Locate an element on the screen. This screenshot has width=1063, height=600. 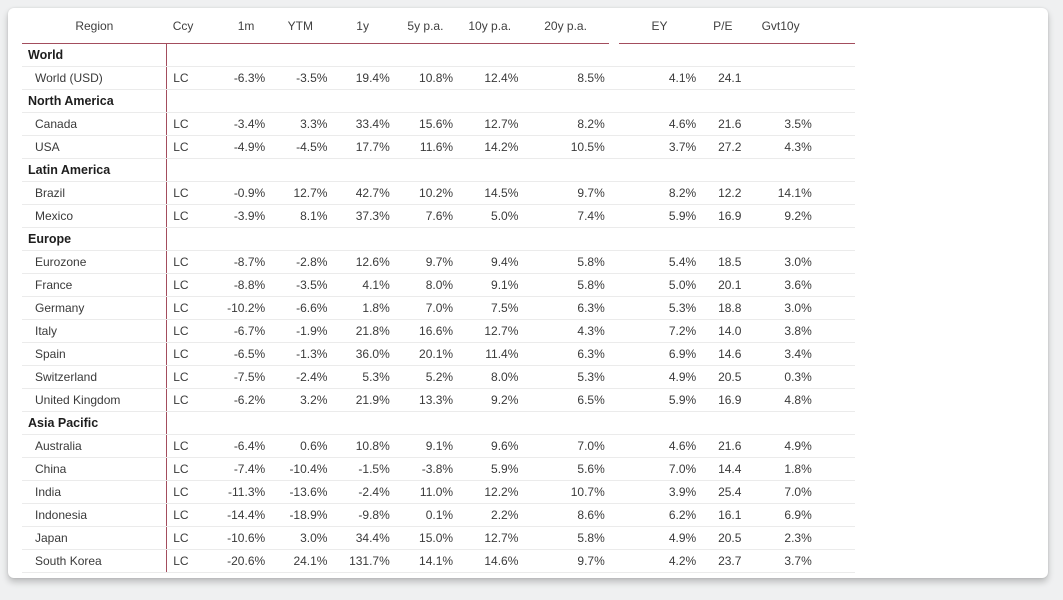
group-row-asia-pacific: Asia Pacific is located at coordinates (438, 423).